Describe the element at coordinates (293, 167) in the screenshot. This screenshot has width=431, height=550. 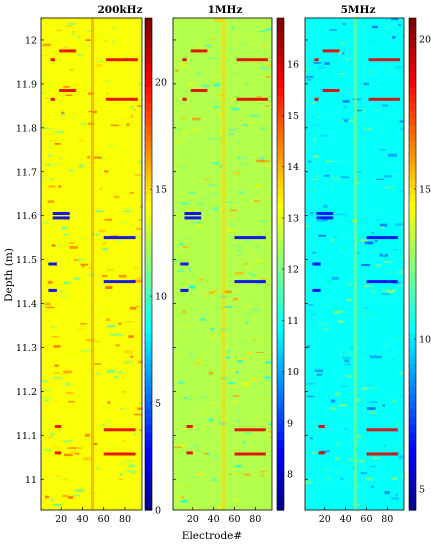
I see `colorbar-label-2-7: 14` at that location.